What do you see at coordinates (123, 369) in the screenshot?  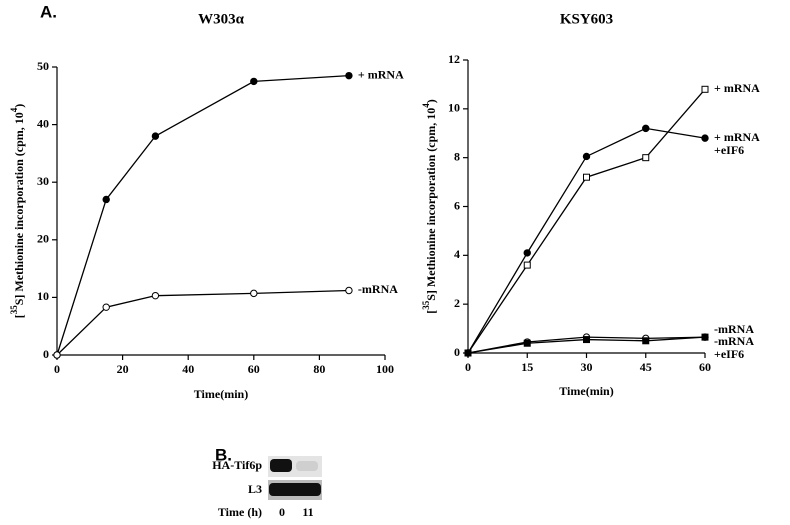 I see `x-tick-label: 20` at bounding box center [123, 369].